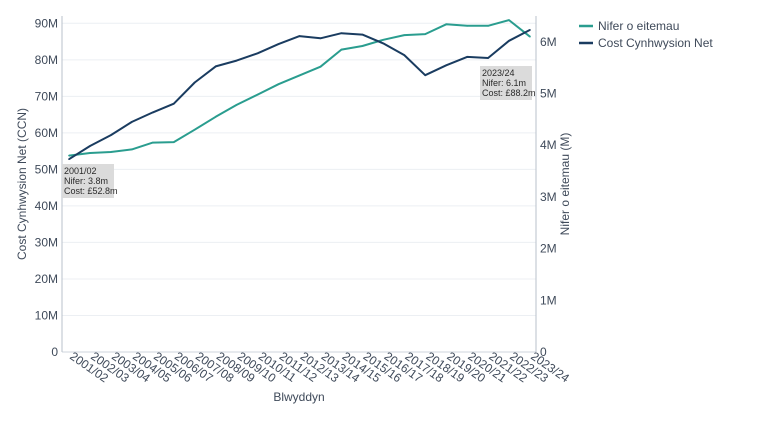 This screenshot has width=779, height=426. I want to click on y-right-tick-label: 5M, so click(548, 94).